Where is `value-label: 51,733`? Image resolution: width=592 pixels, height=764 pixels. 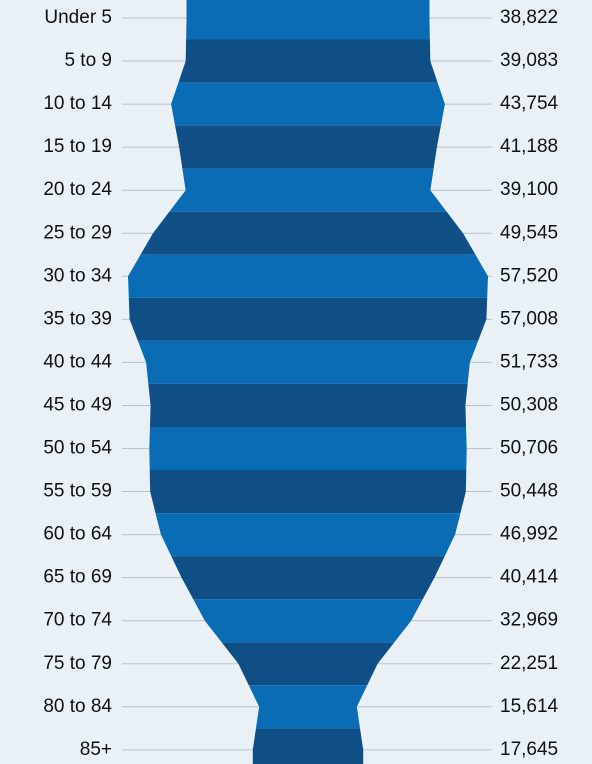
value-label: 51,733 is located at coordinates (529, 361).